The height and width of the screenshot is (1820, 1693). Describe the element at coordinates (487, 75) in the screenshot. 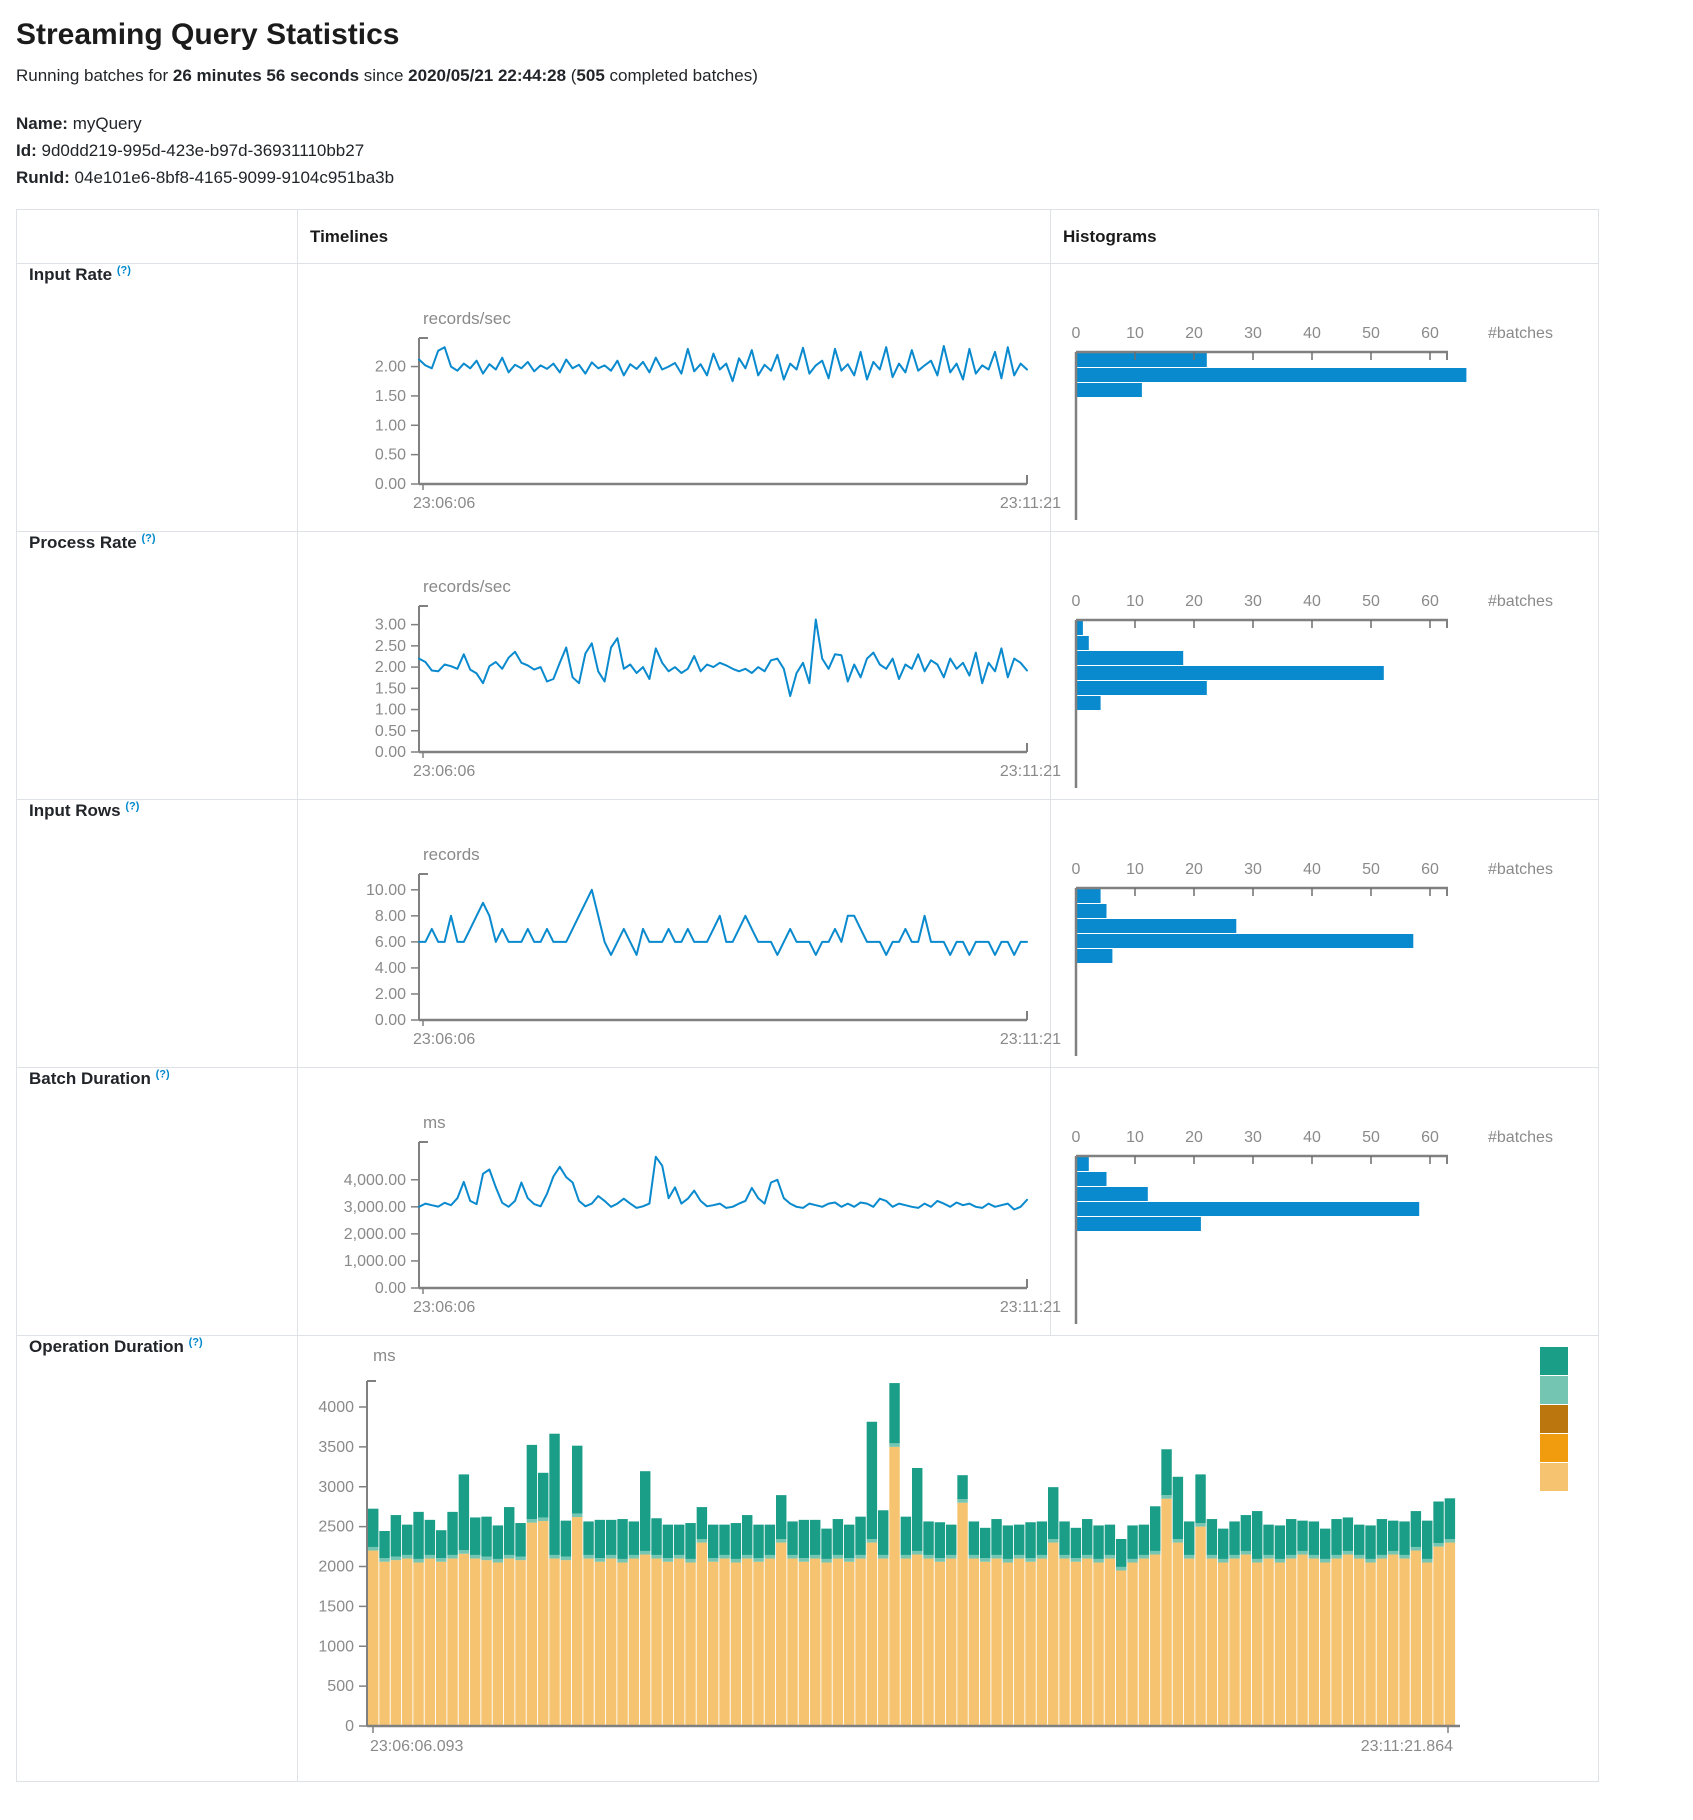

I see `start-timestamp: 2020/05/21 22:44:28` at that location.